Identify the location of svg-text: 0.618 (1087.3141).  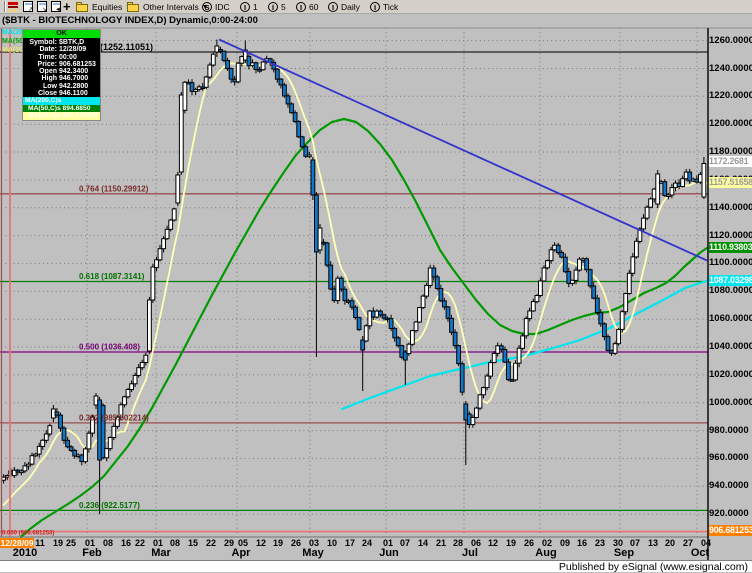
(112, 276).